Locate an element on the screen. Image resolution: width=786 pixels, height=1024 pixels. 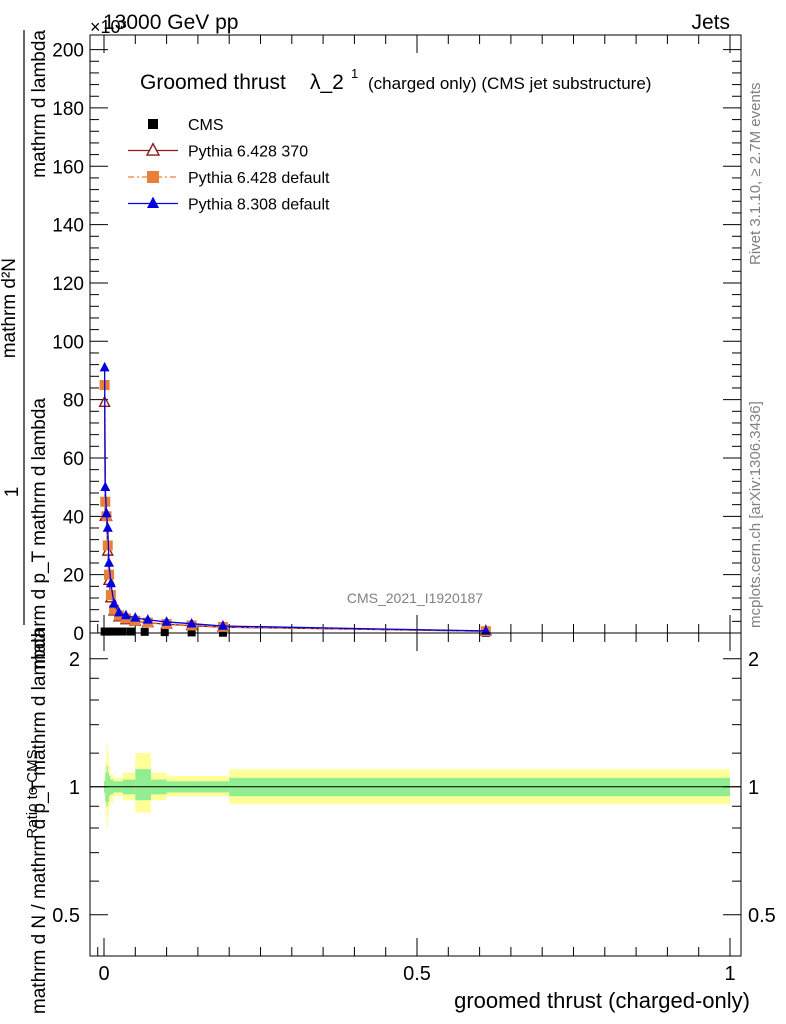
y-label-lambda: mathrm d lambda is located at coordinates (39, 104).